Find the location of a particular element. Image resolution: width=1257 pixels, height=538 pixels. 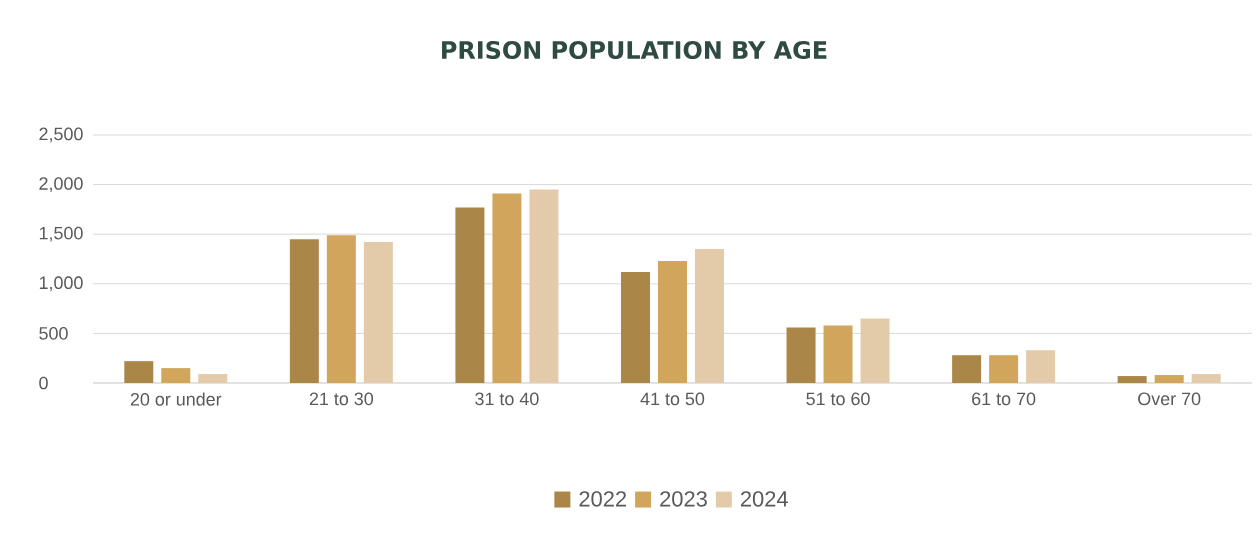

x-tick-label: 61 to 70 is located at coordinates (1004, 399).